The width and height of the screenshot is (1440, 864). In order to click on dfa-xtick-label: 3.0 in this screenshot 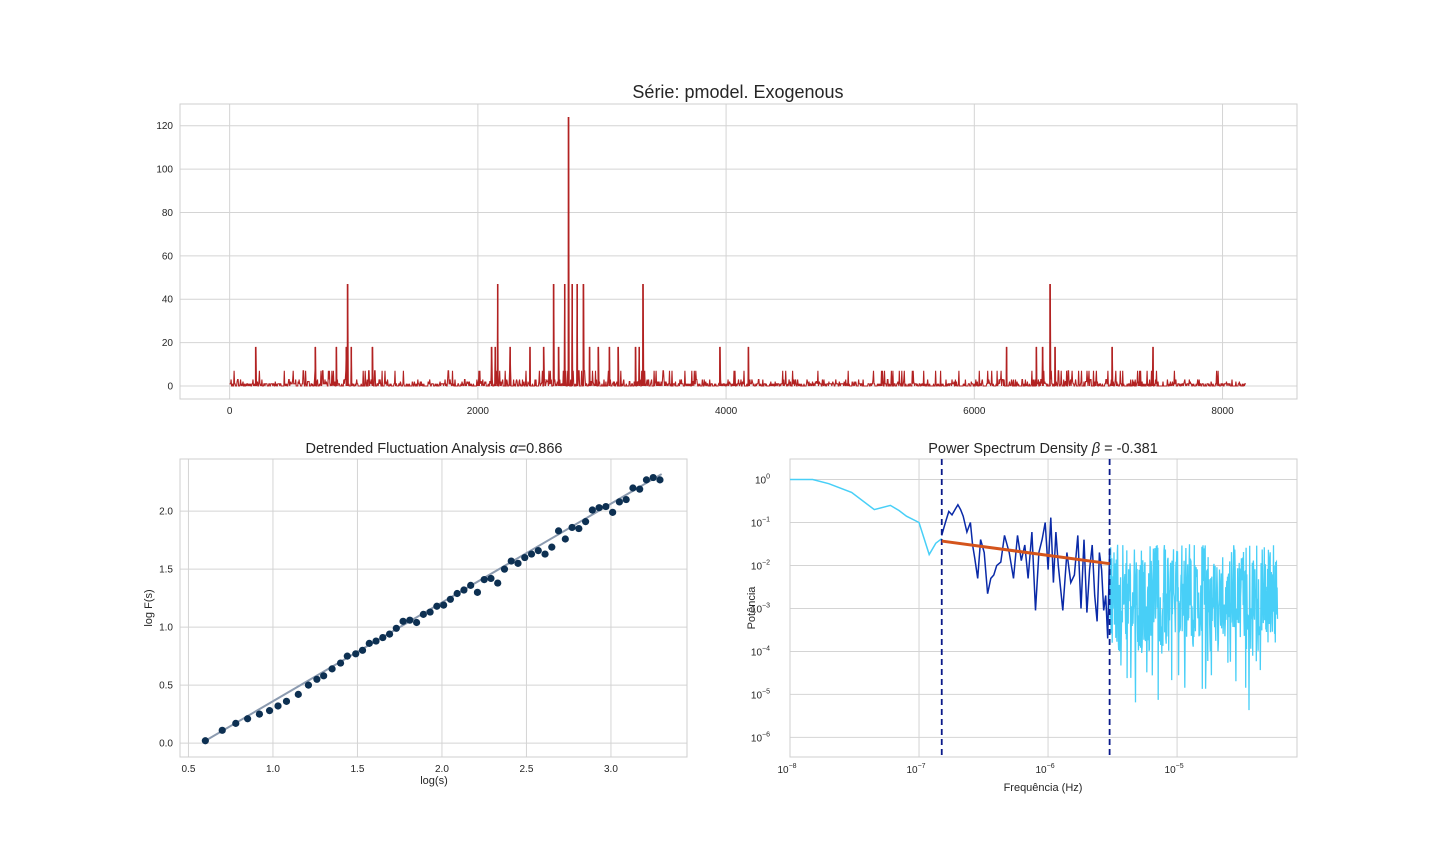, I will do `click(611, 769)`.